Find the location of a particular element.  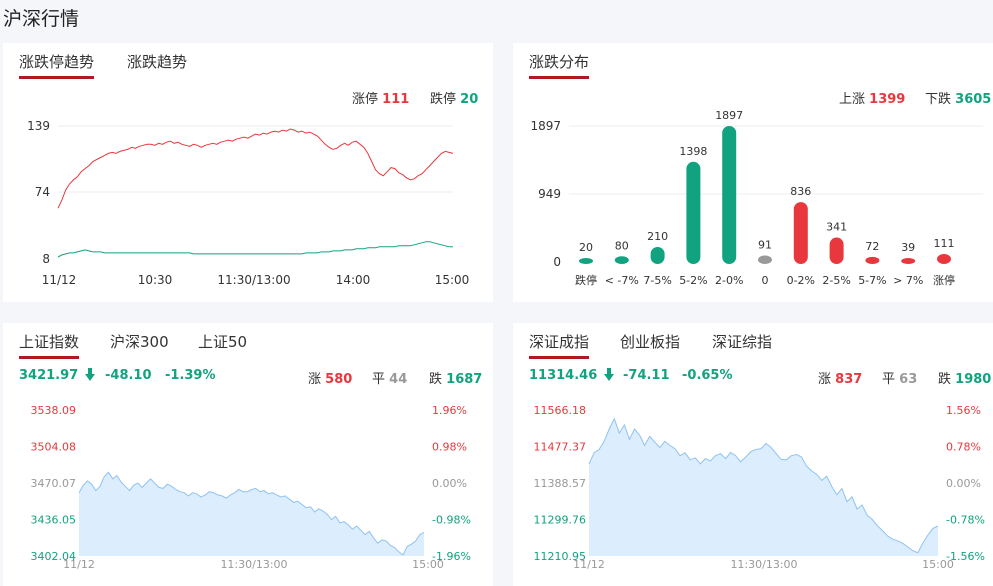

y-tick-right: -0.98% is located at coordinates (451, 520).